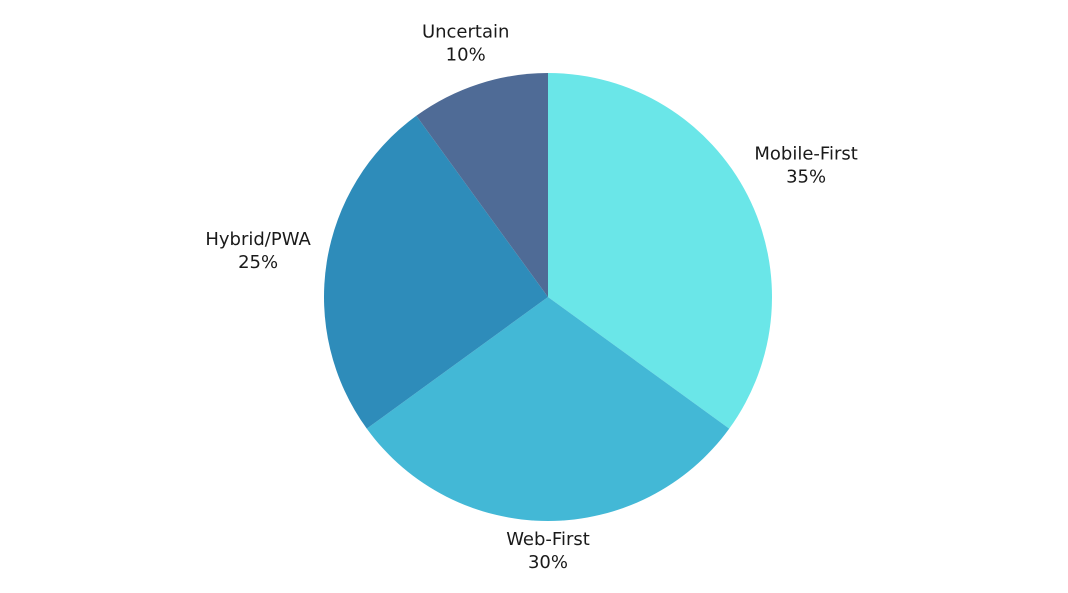 The height and width of the screenshot is (593, 1068). Describe the element at coordinates (548, 562) in the screenshot. I see `slice-value-label: 30%` at that location.